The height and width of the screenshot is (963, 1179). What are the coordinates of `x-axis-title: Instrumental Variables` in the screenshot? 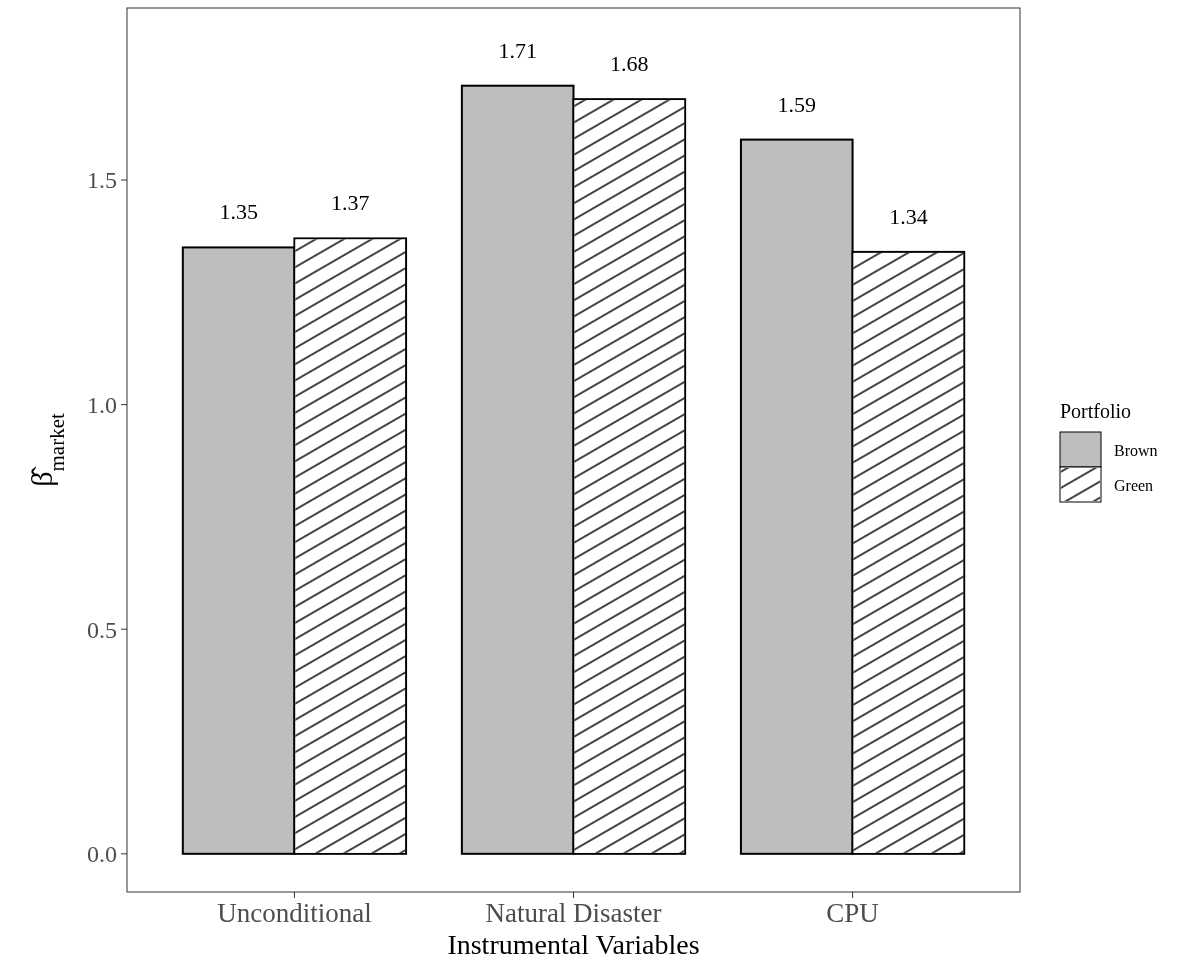 It's located at (573, 944).